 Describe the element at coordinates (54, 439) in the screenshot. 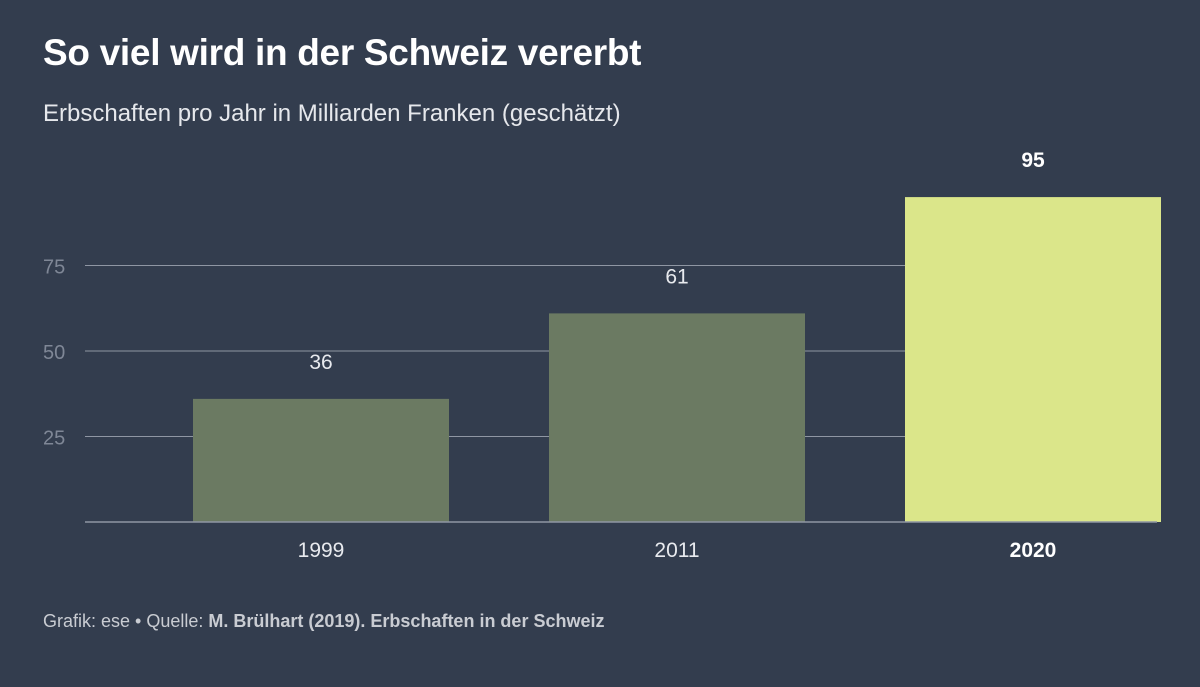

I see `y-tick-label-25: 25` at that location.